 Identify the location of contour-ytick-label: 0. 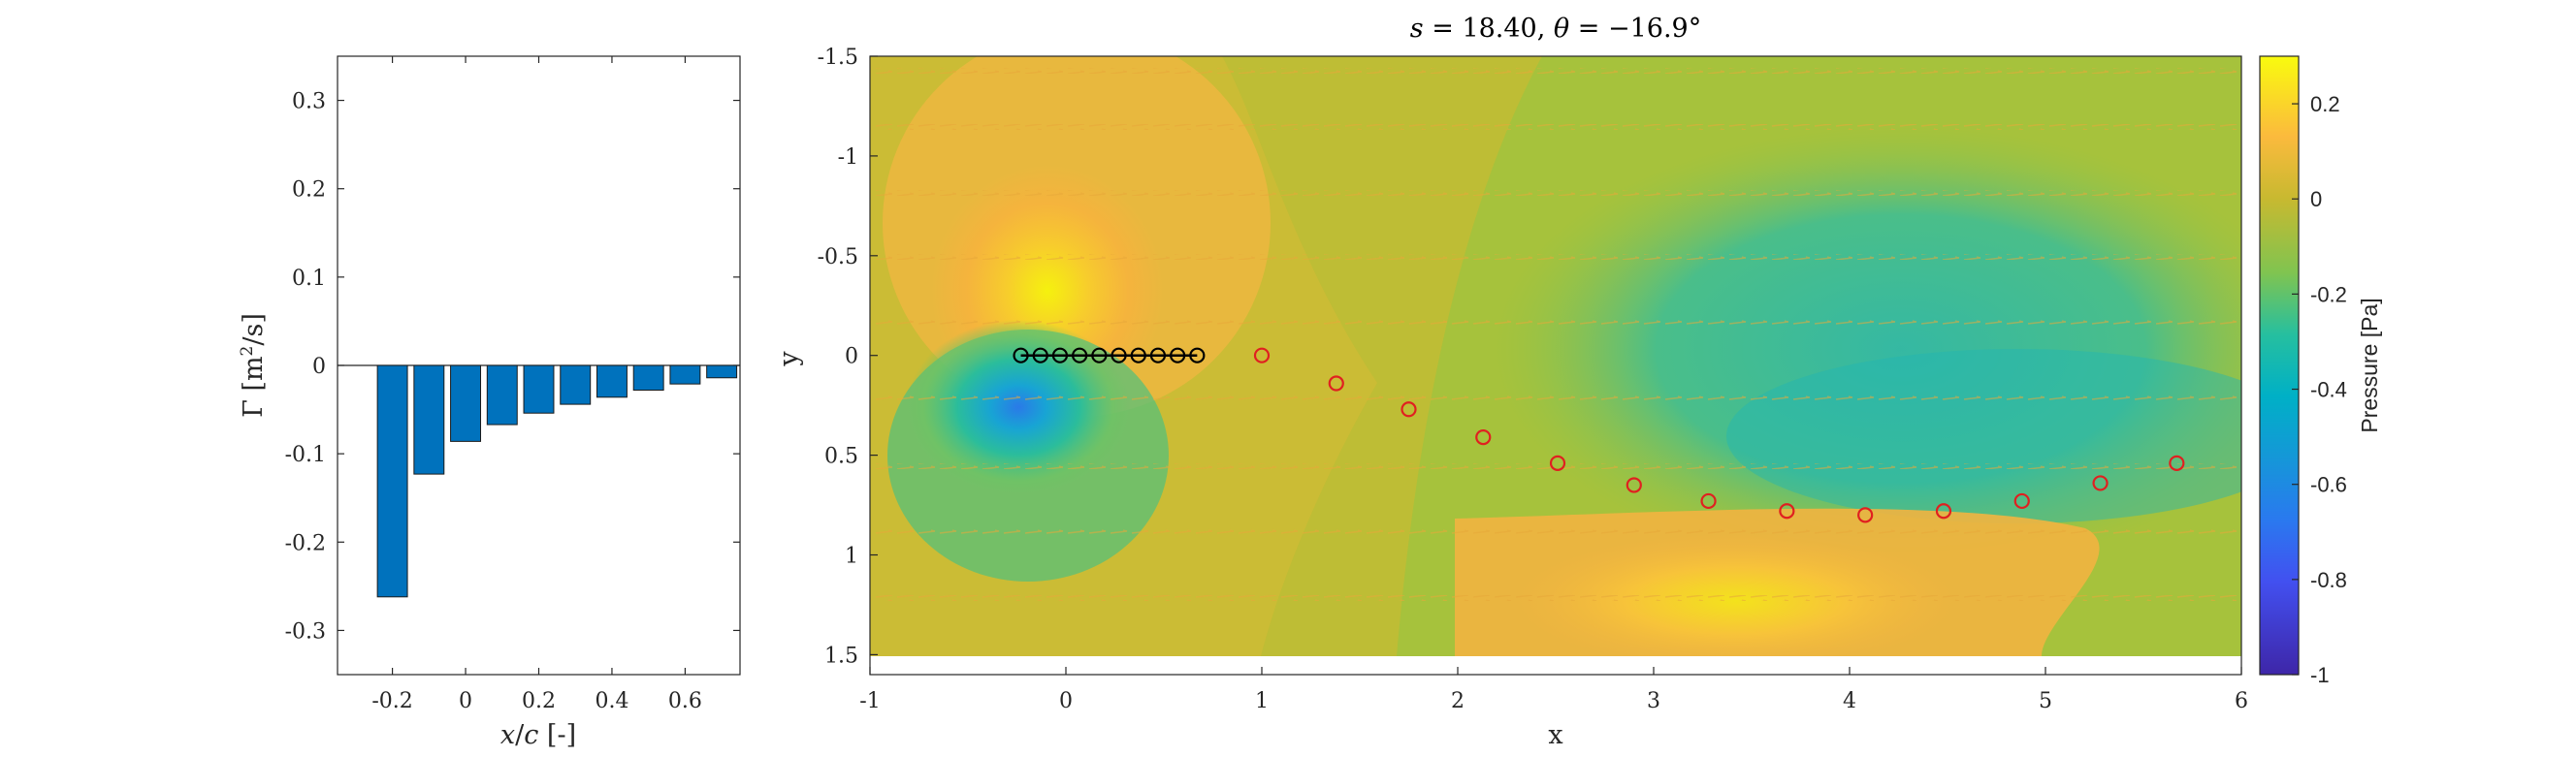
(851, 357).